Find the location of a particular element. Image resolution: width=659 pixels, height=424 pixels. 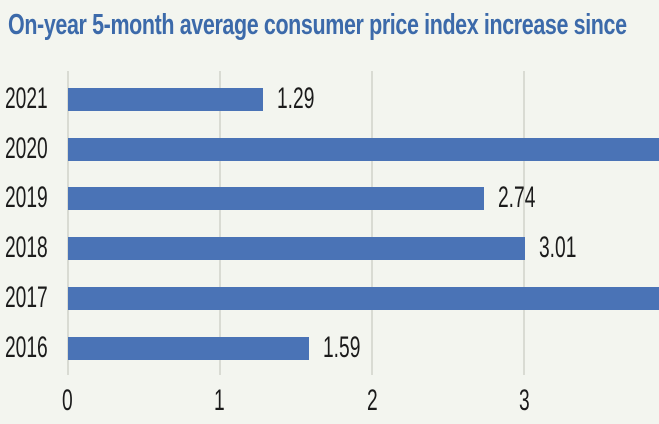

x-tick-label-2-text: 2 is located at coordinates (372, 400).